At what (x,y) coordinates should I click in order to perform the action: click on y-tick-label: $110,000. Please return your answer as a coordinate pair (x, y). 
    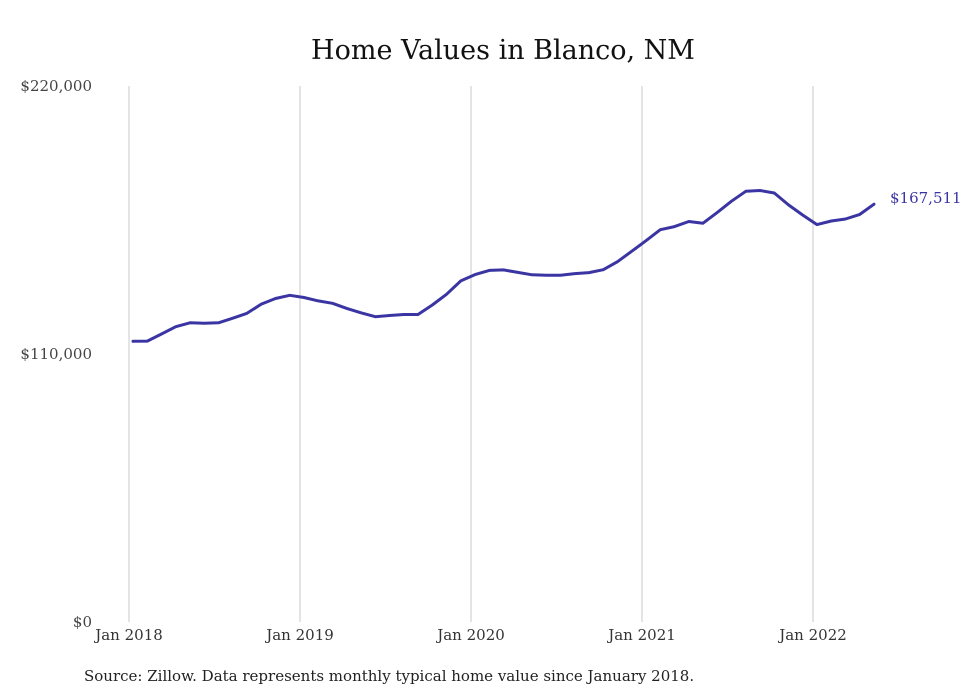
    Looking at the image, I should click on (56, 354).